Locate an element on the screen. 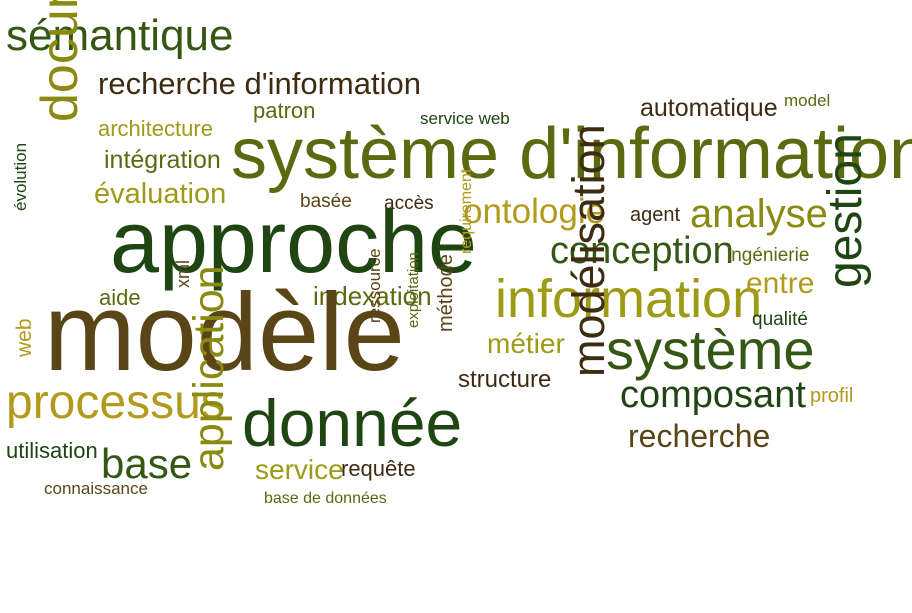  word-ontologie: ontologie is located at coordinates (534, 211).